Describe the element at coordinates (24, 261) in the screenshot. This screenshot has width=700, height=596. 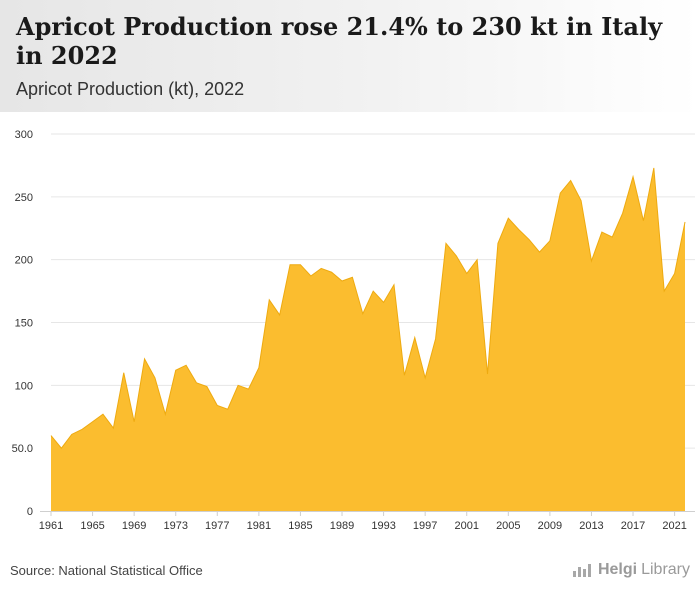
I see `y-tick-label: 200` at that location.